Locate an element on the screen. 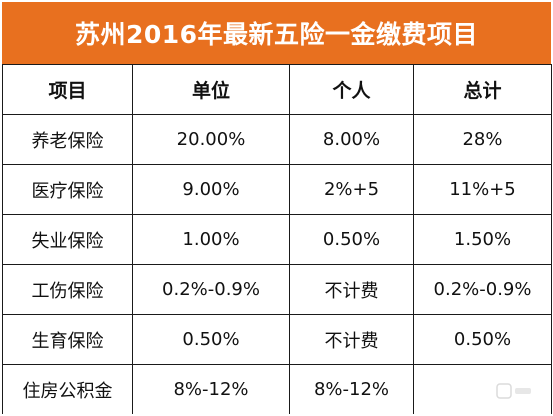 The height and width of the screenshot is (416, 553). watermark-logo-icon is located at coordinates (513, 391).